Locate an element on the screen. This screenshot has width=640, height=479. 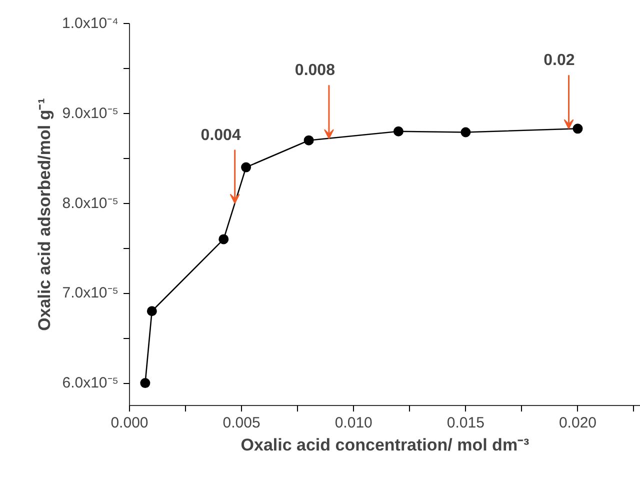
annotation: 0.004 is located at coordinates (220, 135).